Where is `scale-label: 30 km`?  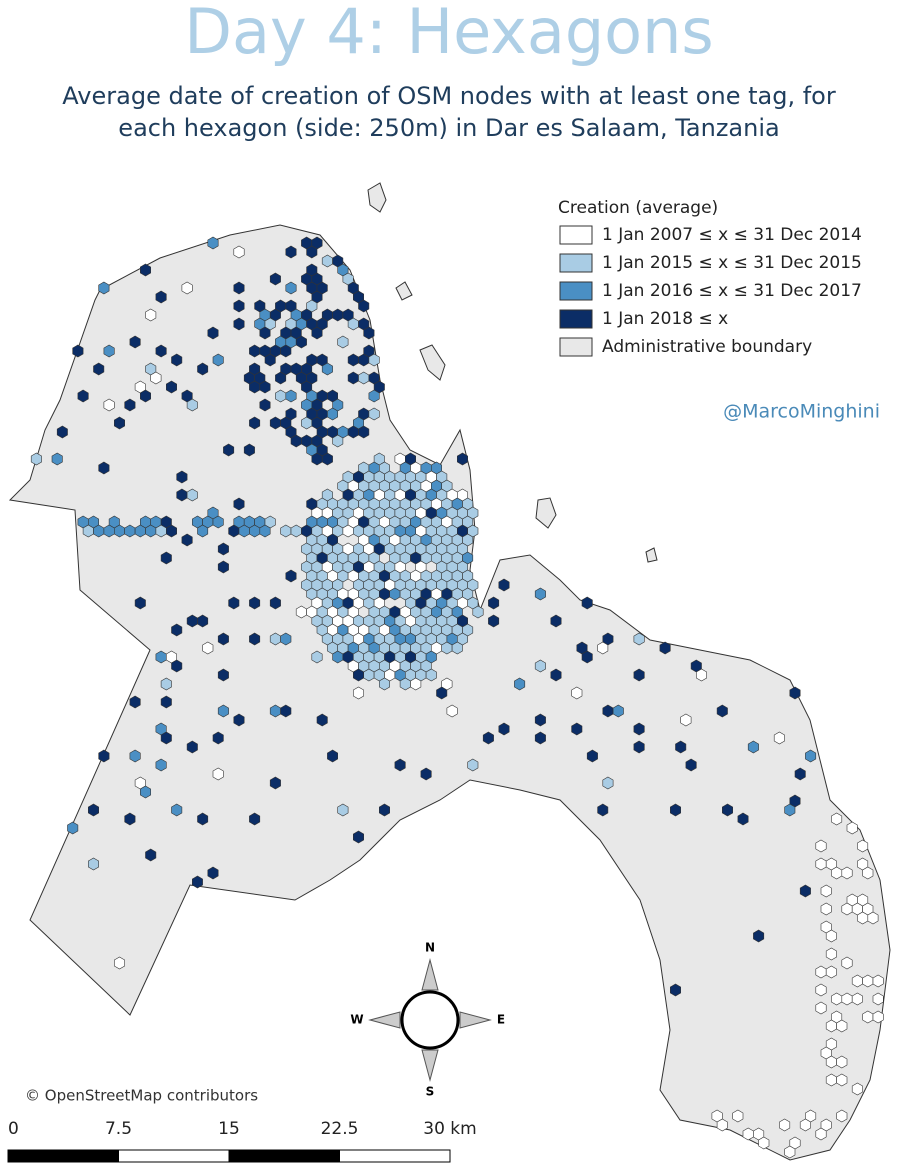 scale-label: 30 km is located at coordinates (449, 1129).